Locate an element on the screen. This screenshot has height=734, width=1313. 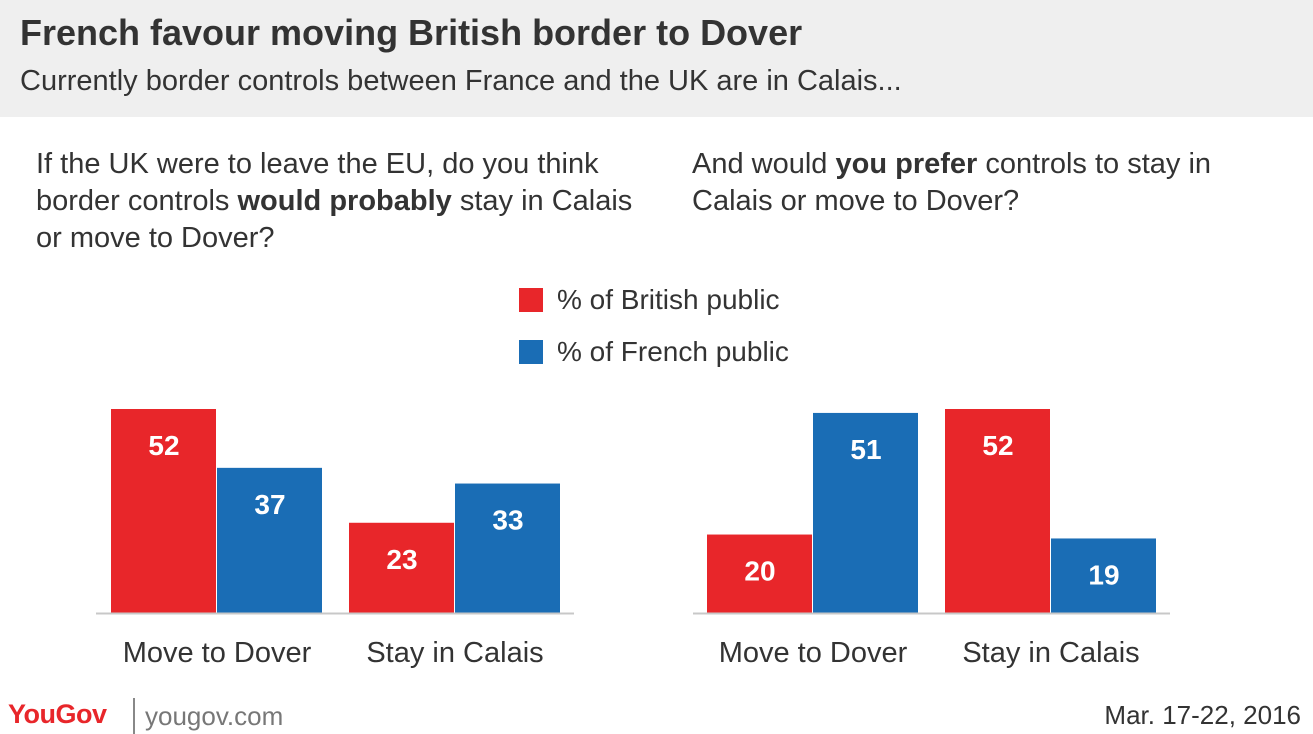
data-label-chart1-stay-in-calais-french: 33 is located at coordinates (507, 520).